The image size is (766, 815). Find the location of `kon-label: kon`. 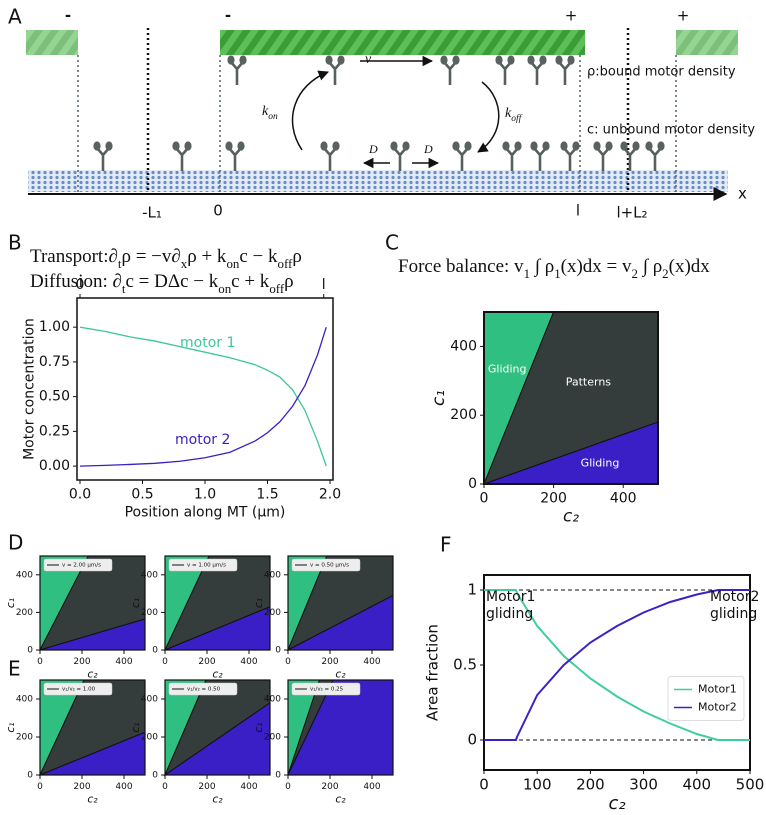

kon-label: kon is located at coordinates (270, 113).